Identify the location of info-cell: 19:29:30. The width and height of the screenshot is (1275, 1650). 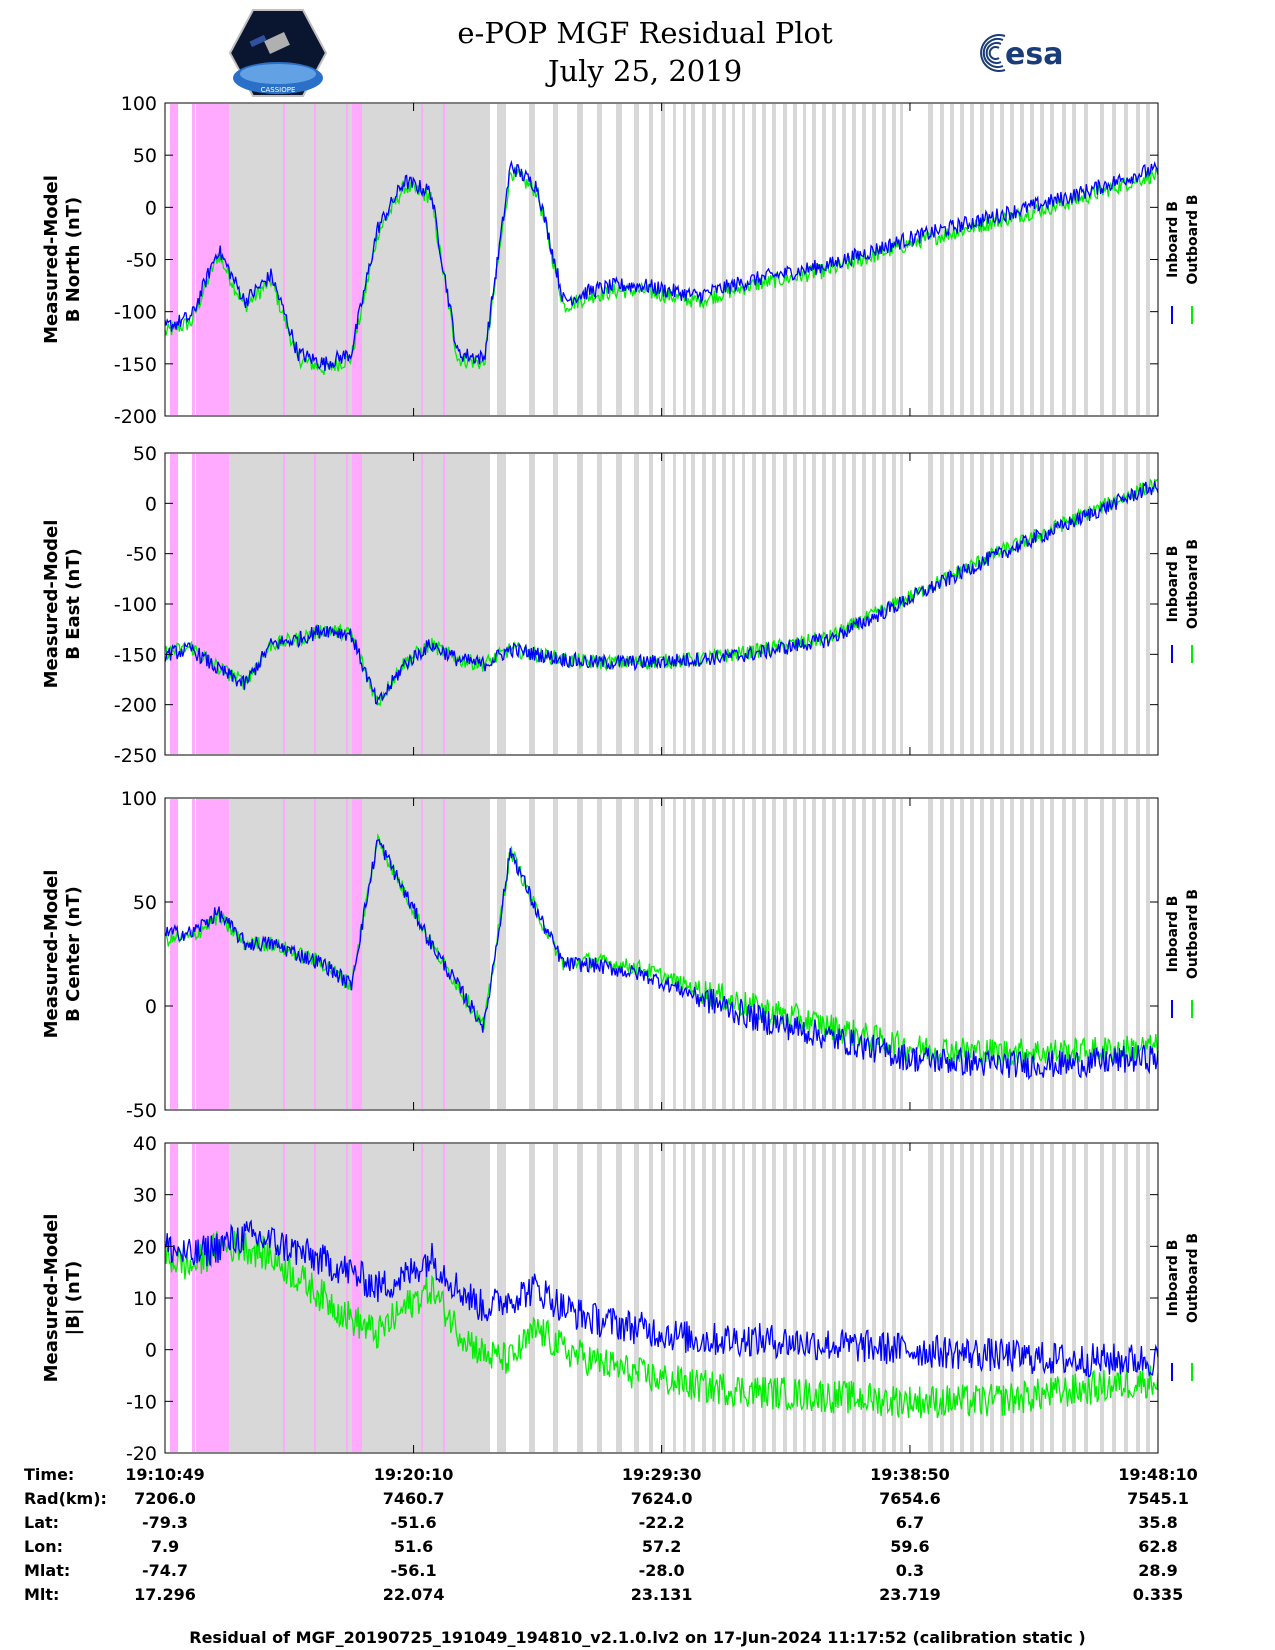
(662, 1474).